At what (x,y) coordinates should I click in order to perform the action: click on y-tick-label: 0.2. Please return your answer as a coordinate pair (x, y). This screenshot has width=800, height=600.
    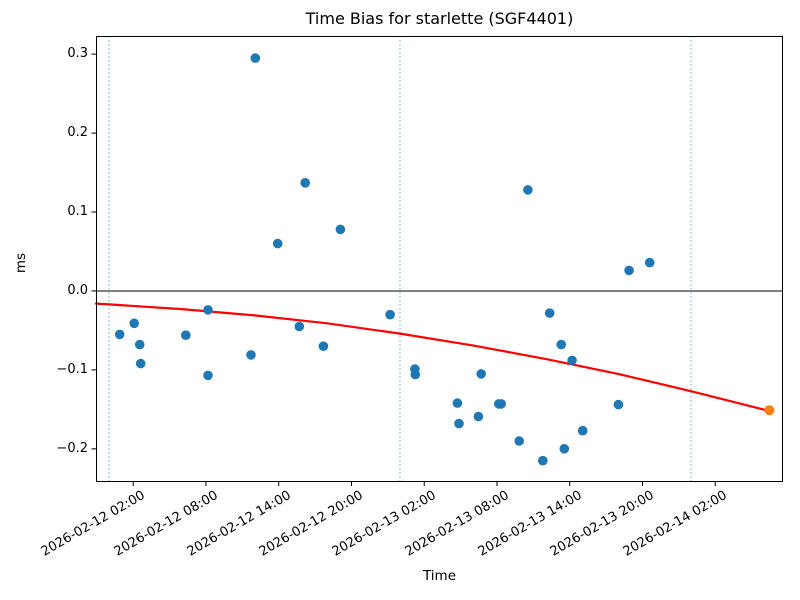
    Looking at the image, I should click on (77, 133).